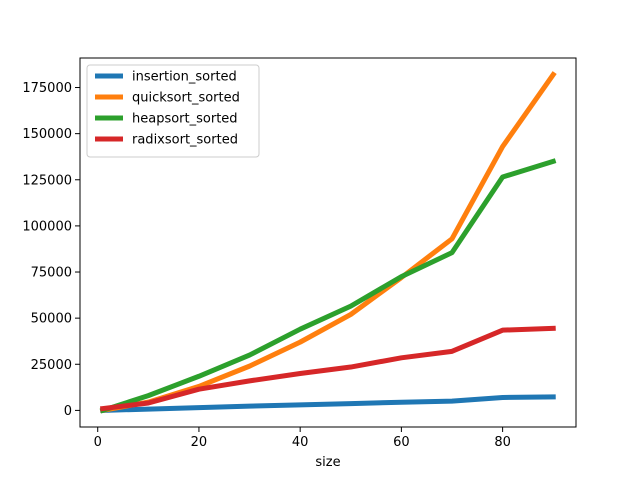 The image size is (640, 480). I want to click on legend-box, so click(173, 111).